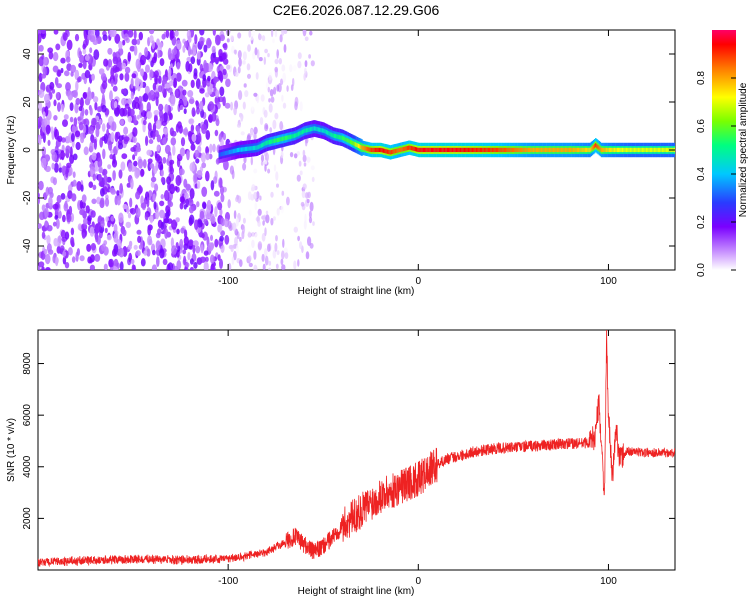  I want to click on colorbar-label: Normalized spectral amplitude, so click(743, 149).